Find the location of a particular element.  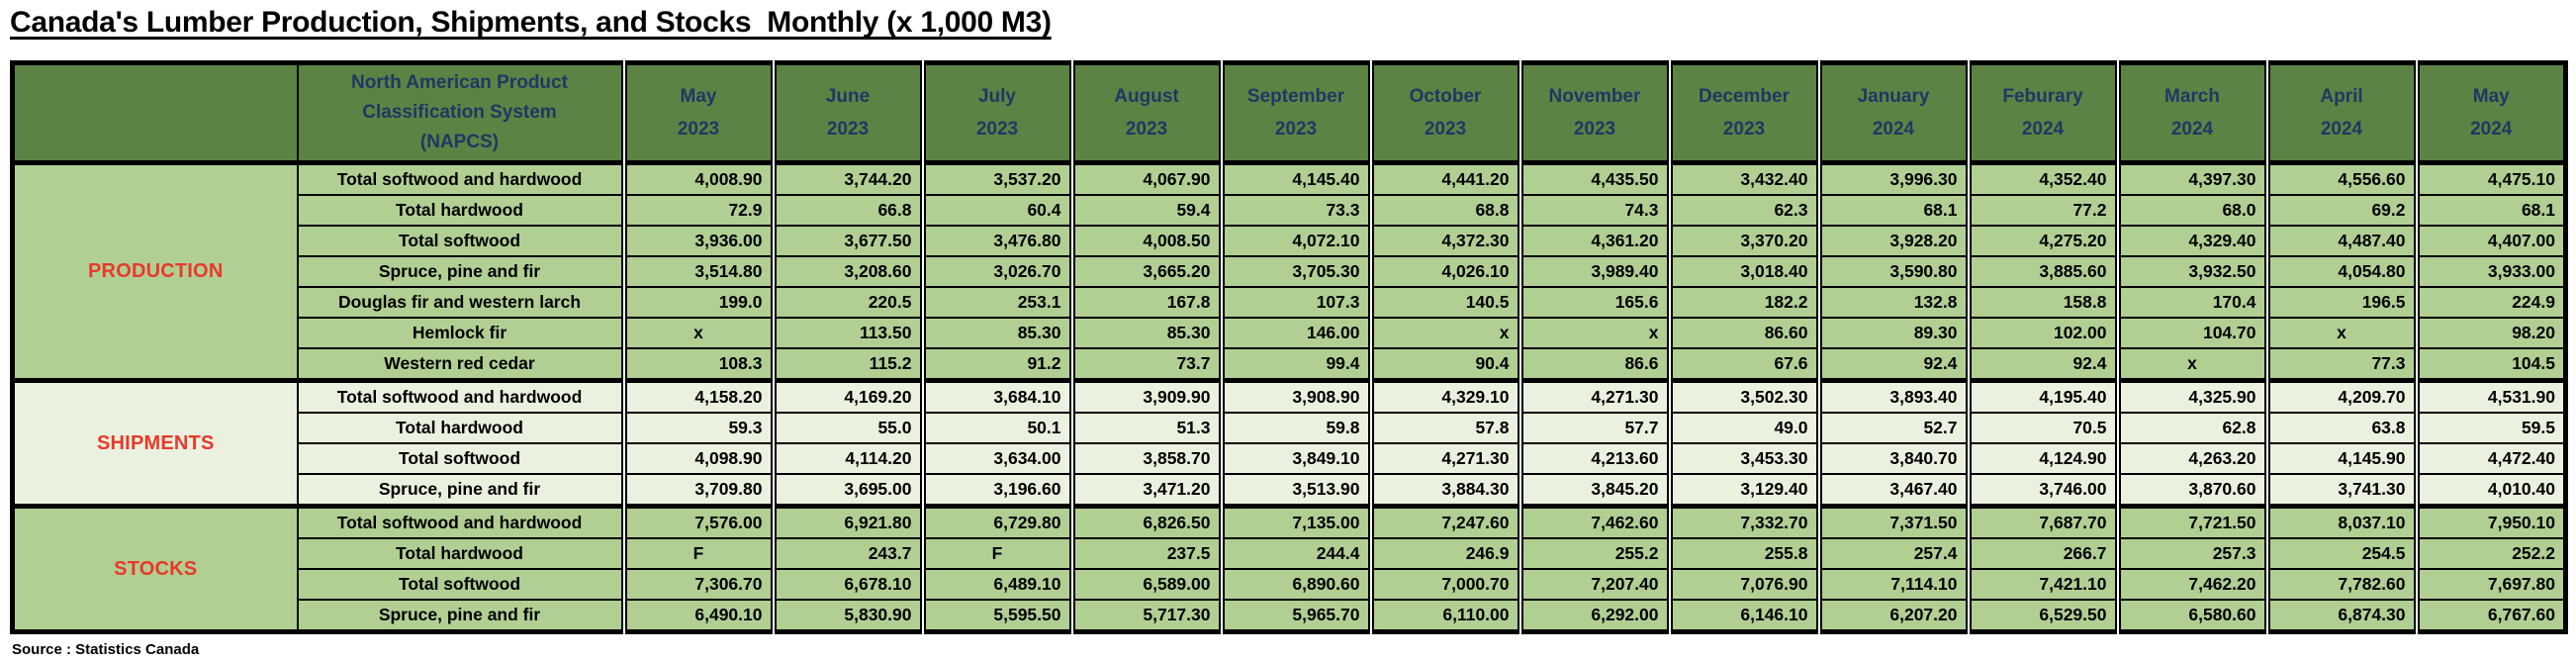

month-header-text: May 2023 is located at coordinates (700, 113).